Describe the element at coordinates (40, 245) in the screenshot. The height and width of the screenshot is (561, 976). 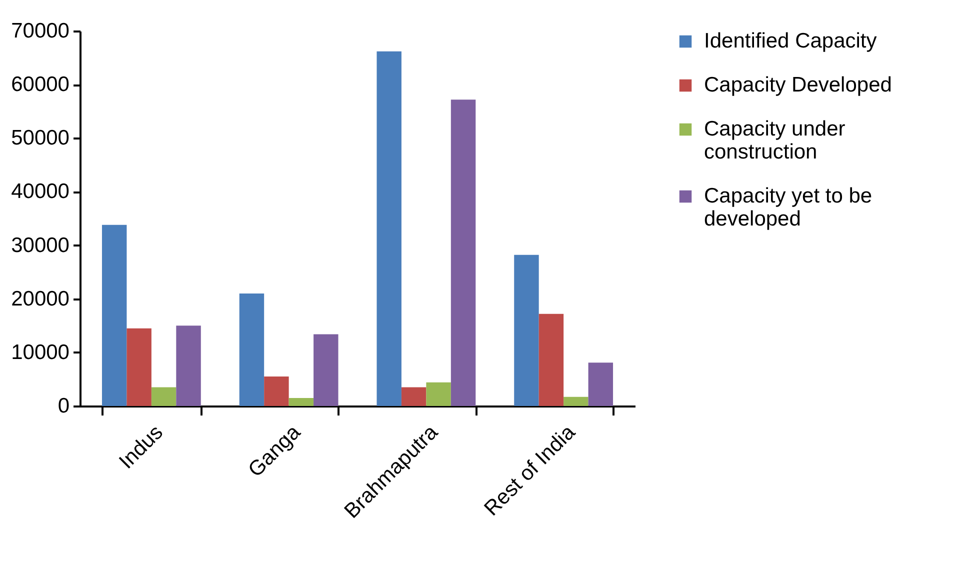
I see `y-tick-label: 30000` at that location.